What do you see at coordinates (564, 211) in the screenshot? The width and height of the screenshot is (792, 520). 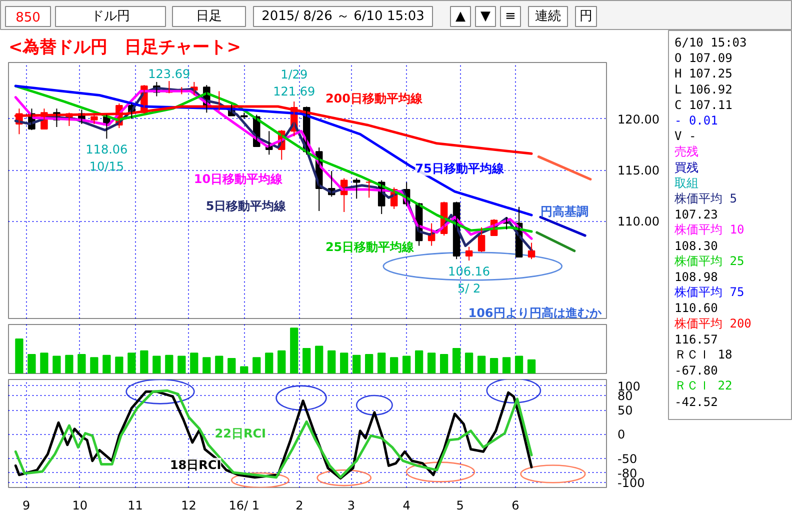 I see `annotation: 円高基調` at bounding box center [564, 211].